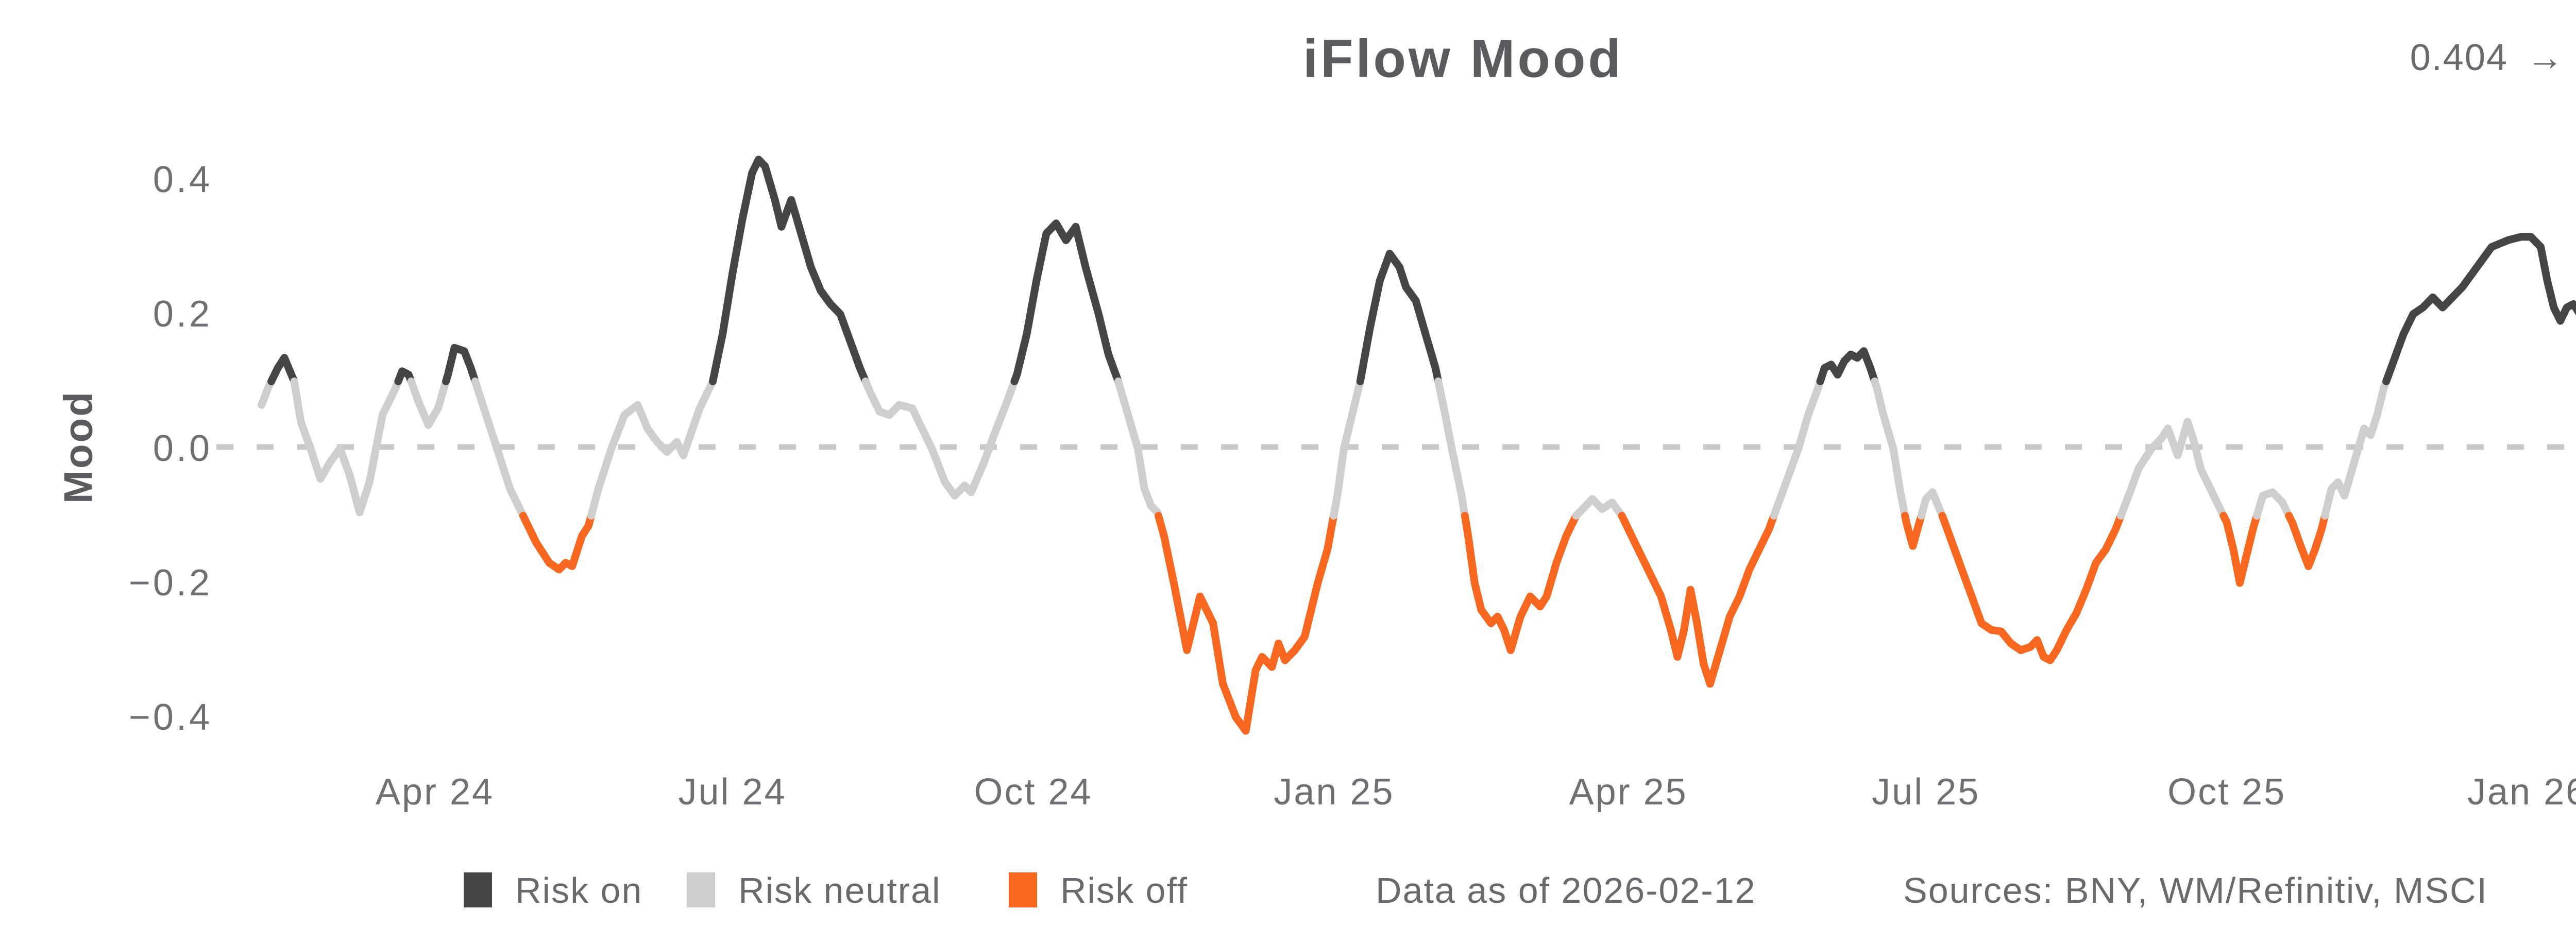 This screenshot has width=2576, height=927. What do you see at coordinates (170, 717) in the screenshot?
I see `y-tick-label: −0.4` at bounding box center [170, 717].